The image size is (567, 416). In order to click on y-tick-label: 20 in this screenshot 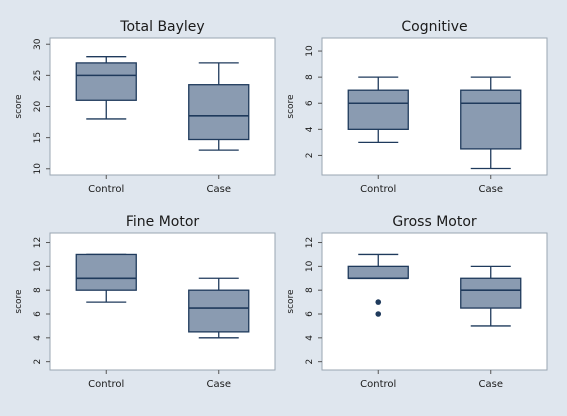, I will do `click(38, 107)`.